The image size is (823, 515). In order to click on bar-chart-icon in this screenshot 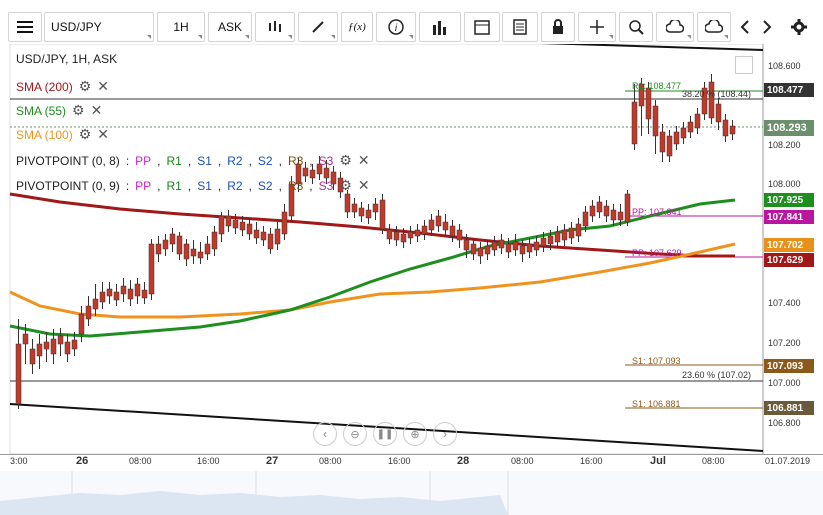, I will do `click(440, 27)`.